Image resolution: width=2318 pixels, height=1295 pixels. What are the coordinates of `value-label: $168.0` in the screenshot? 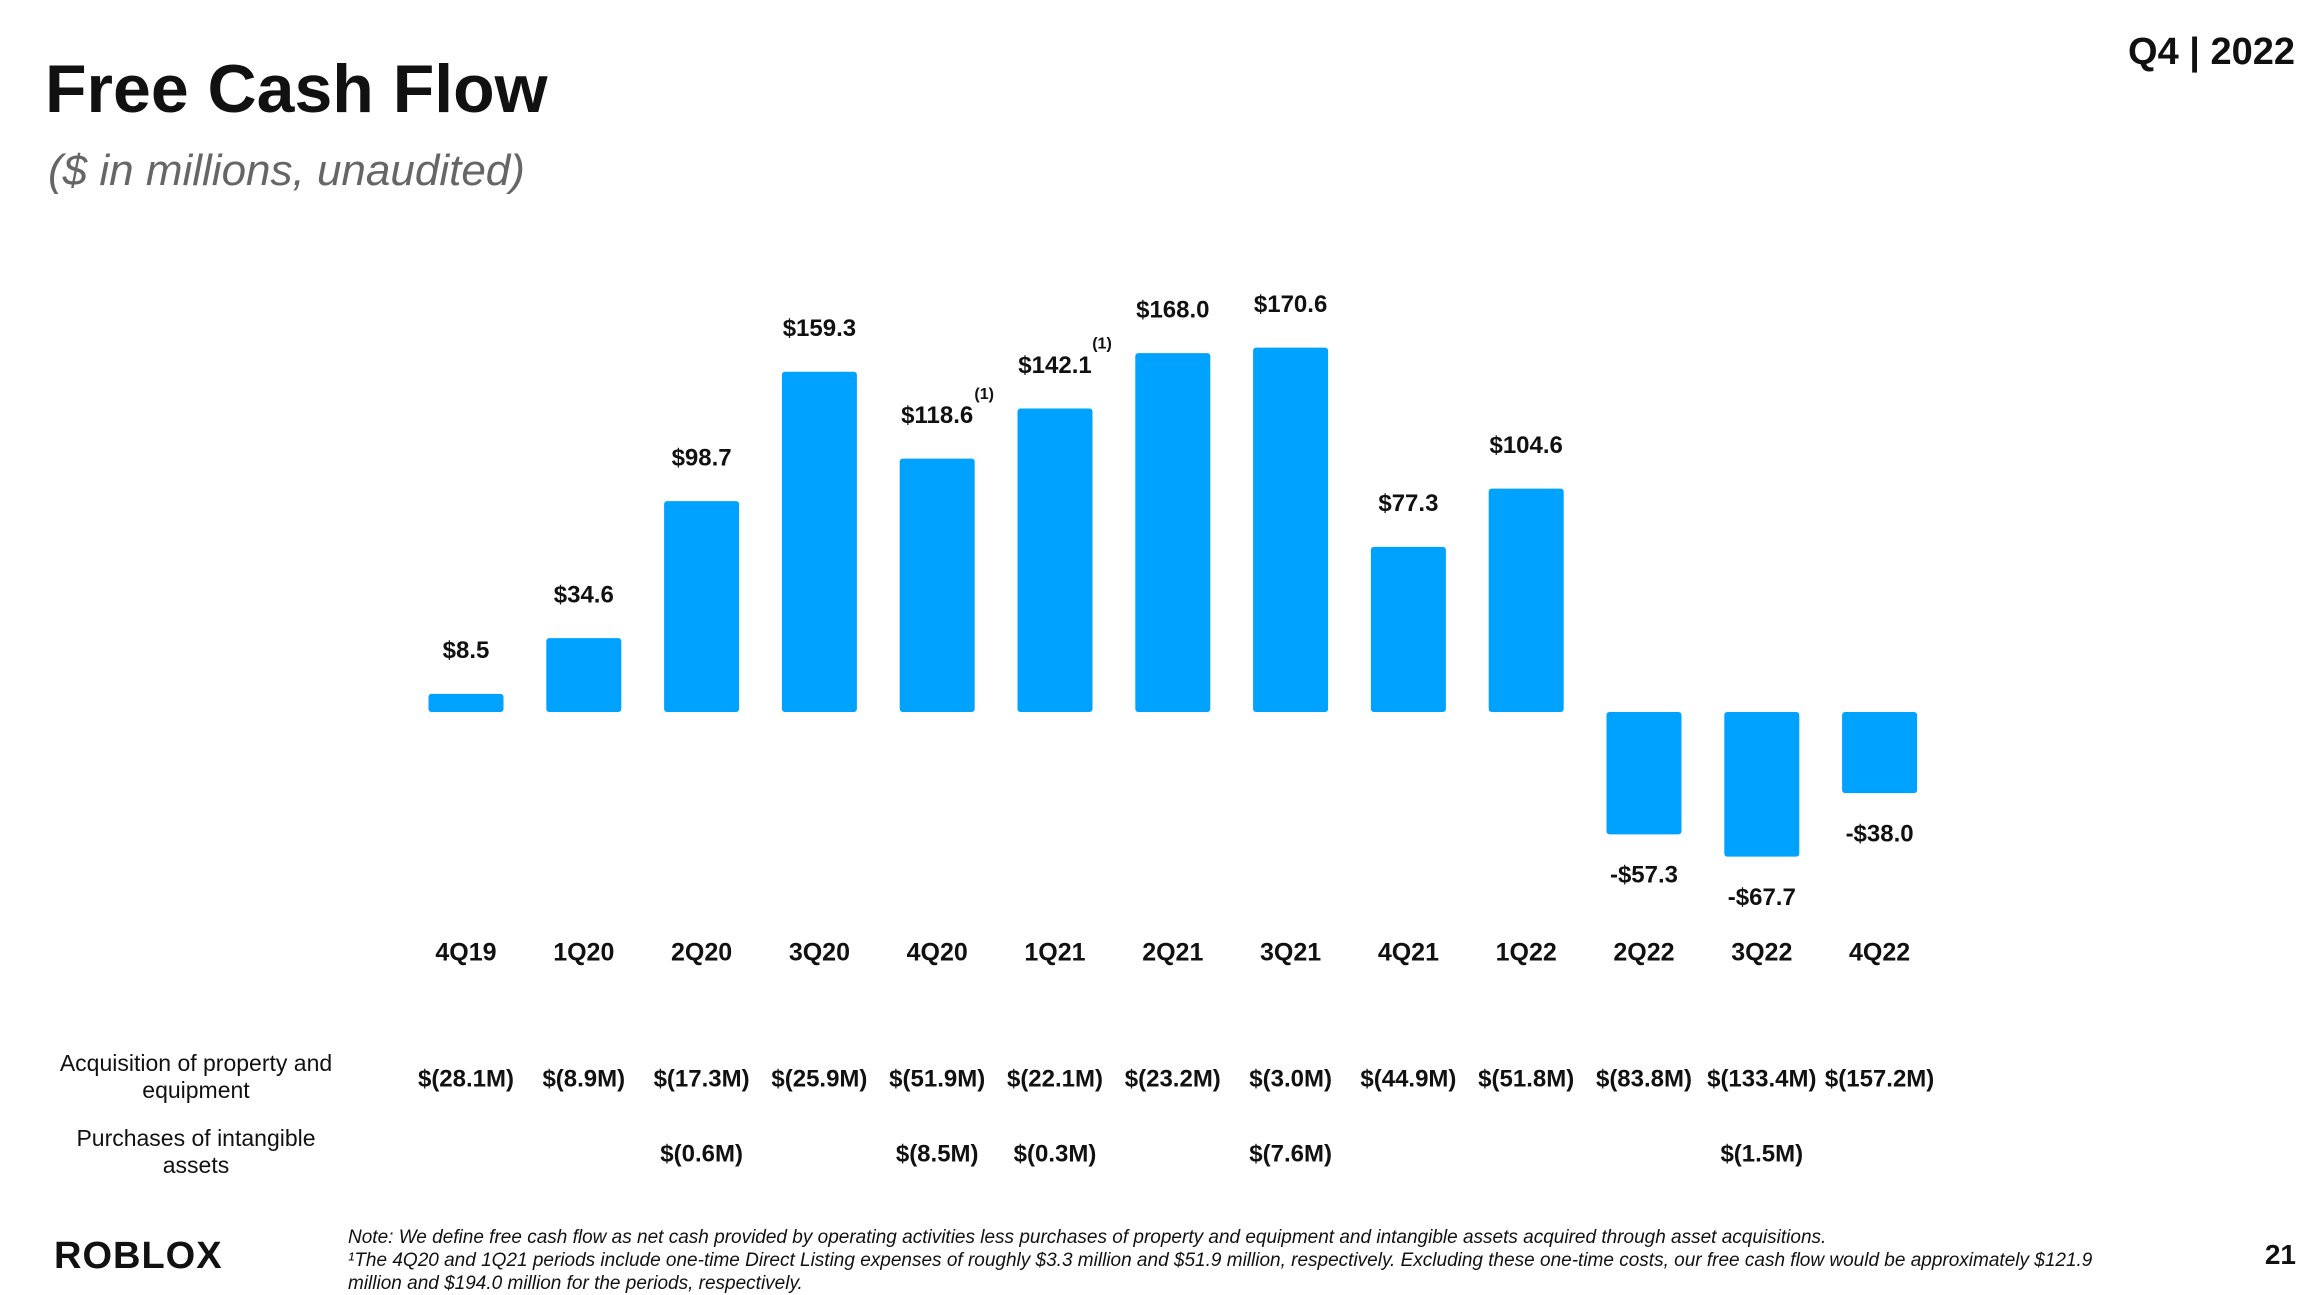 It's located at (1172, 309).